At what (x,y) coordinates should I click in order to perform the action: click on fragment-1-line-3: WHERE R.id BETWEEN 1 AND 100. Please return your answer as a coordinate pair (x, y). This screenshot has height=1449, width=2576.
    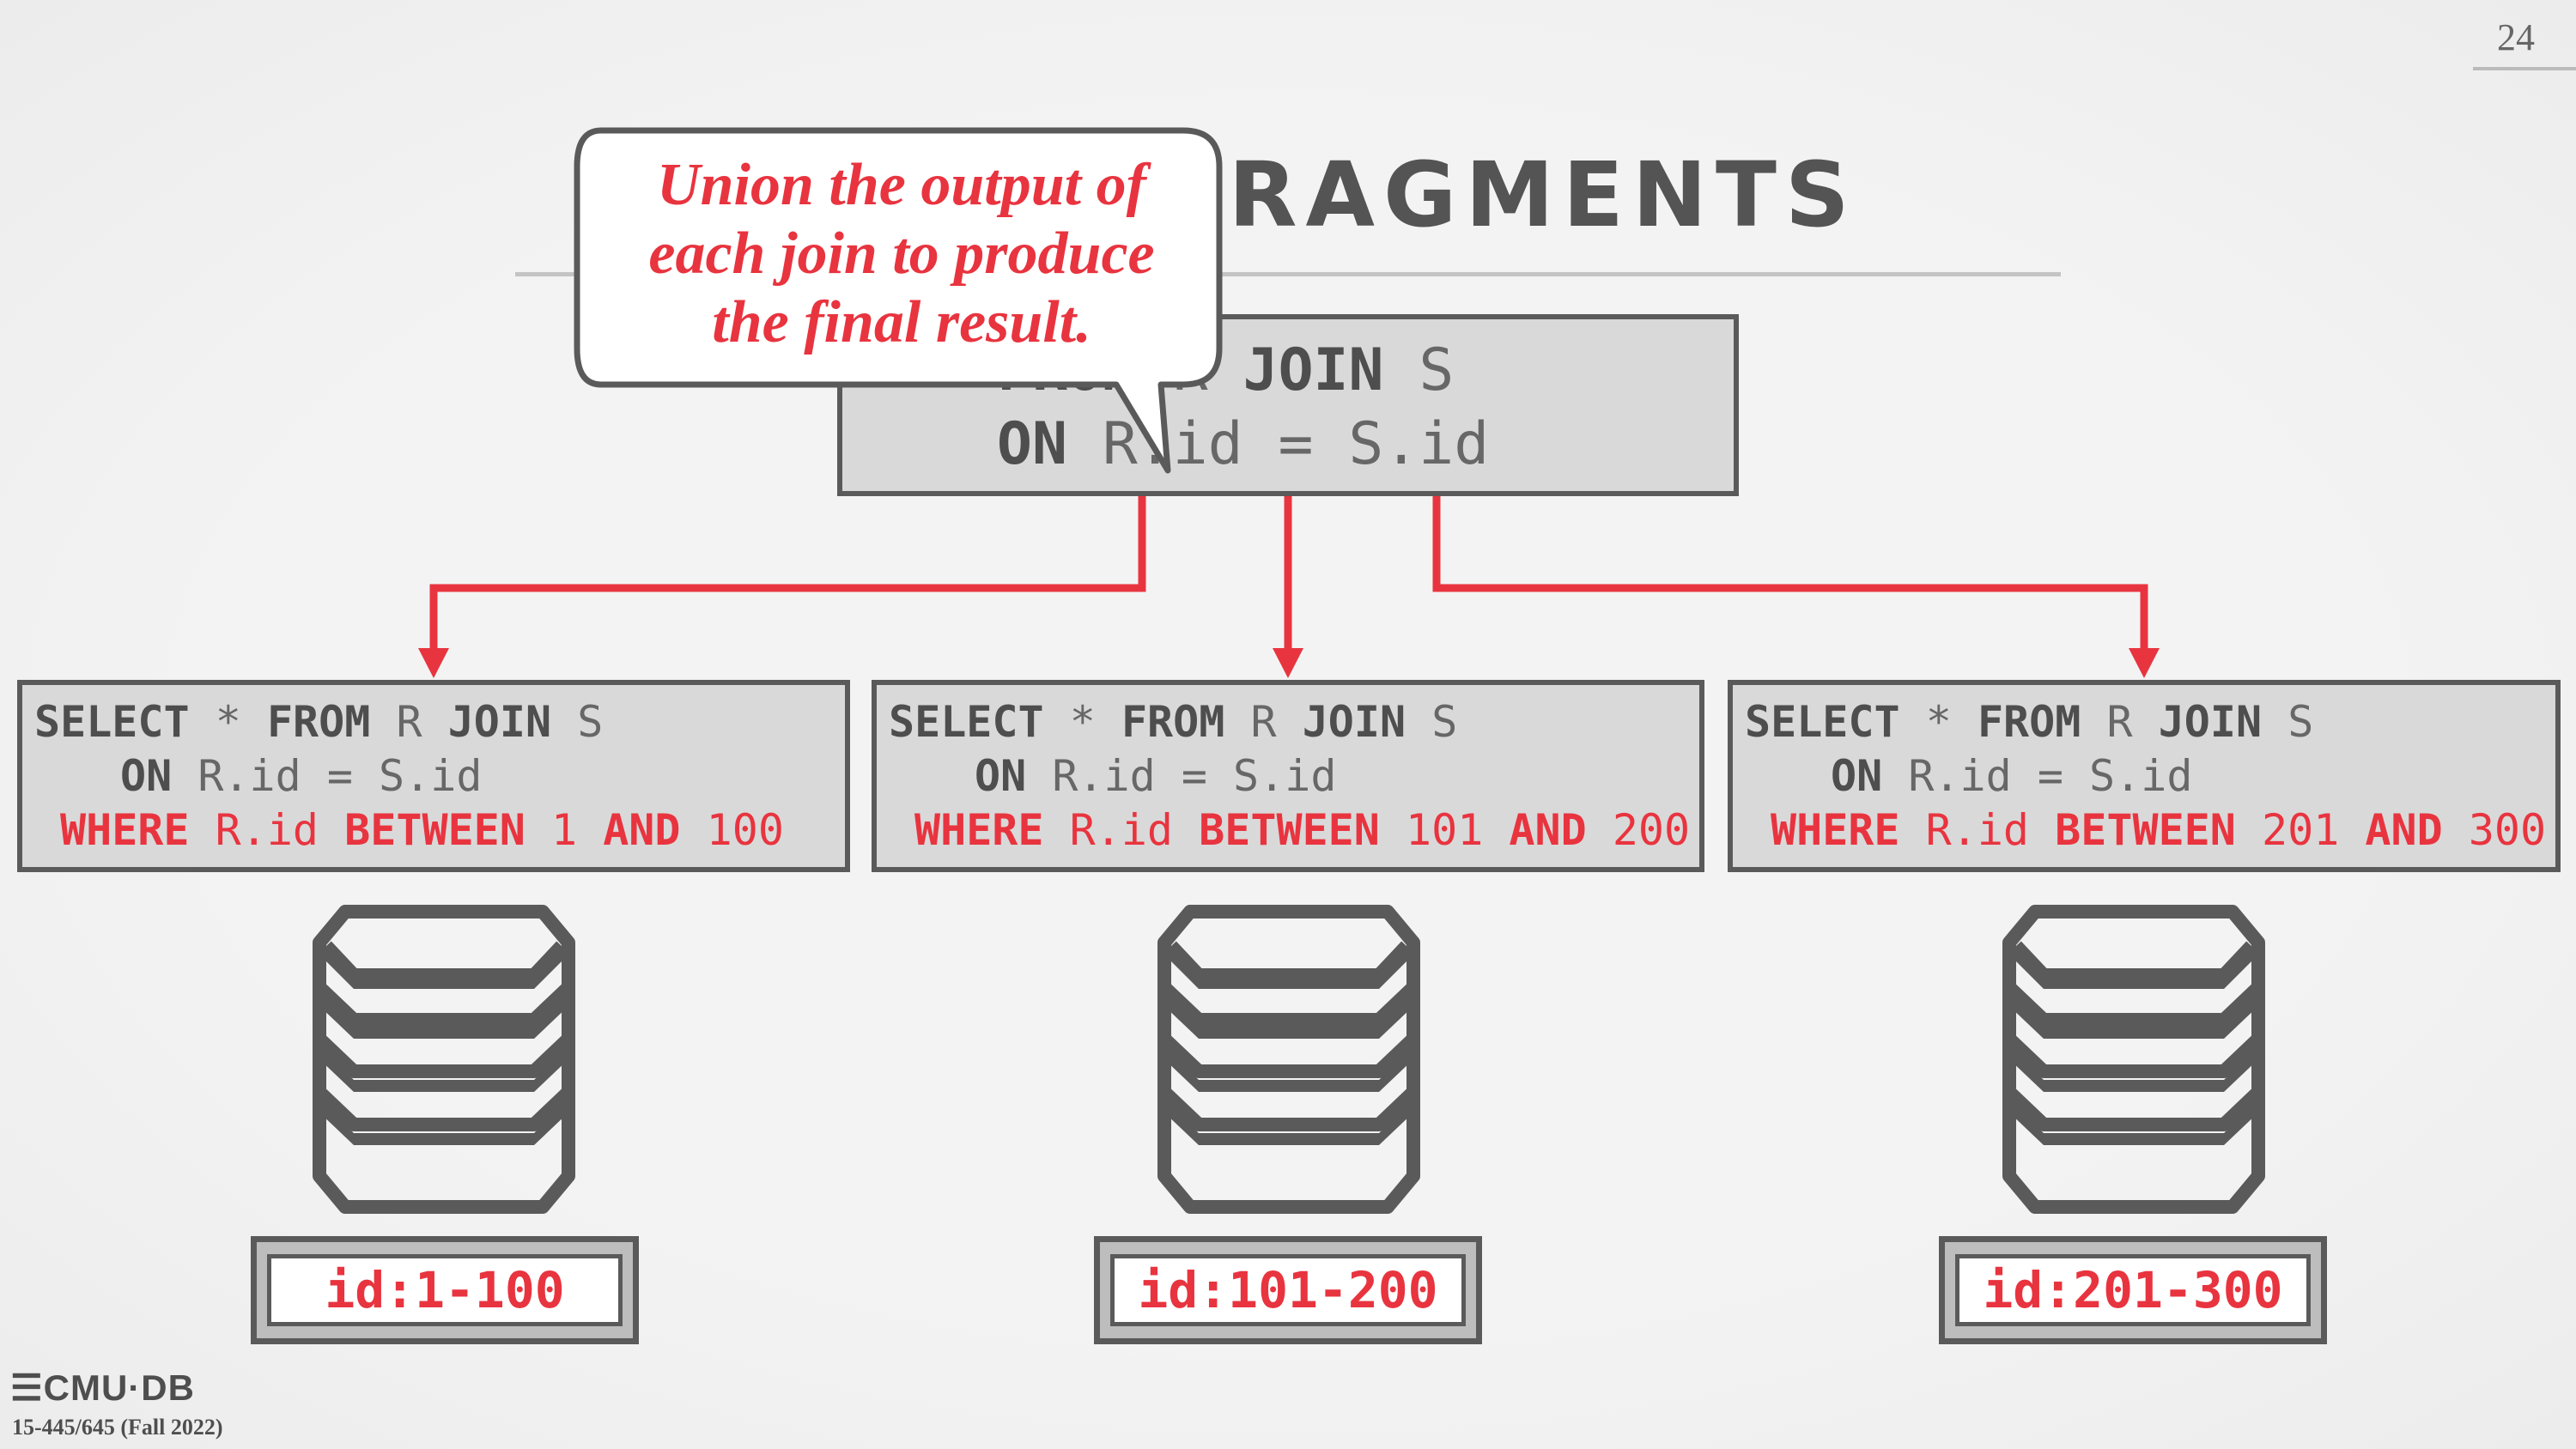
    Looking at the image, I should click on (422, 830).